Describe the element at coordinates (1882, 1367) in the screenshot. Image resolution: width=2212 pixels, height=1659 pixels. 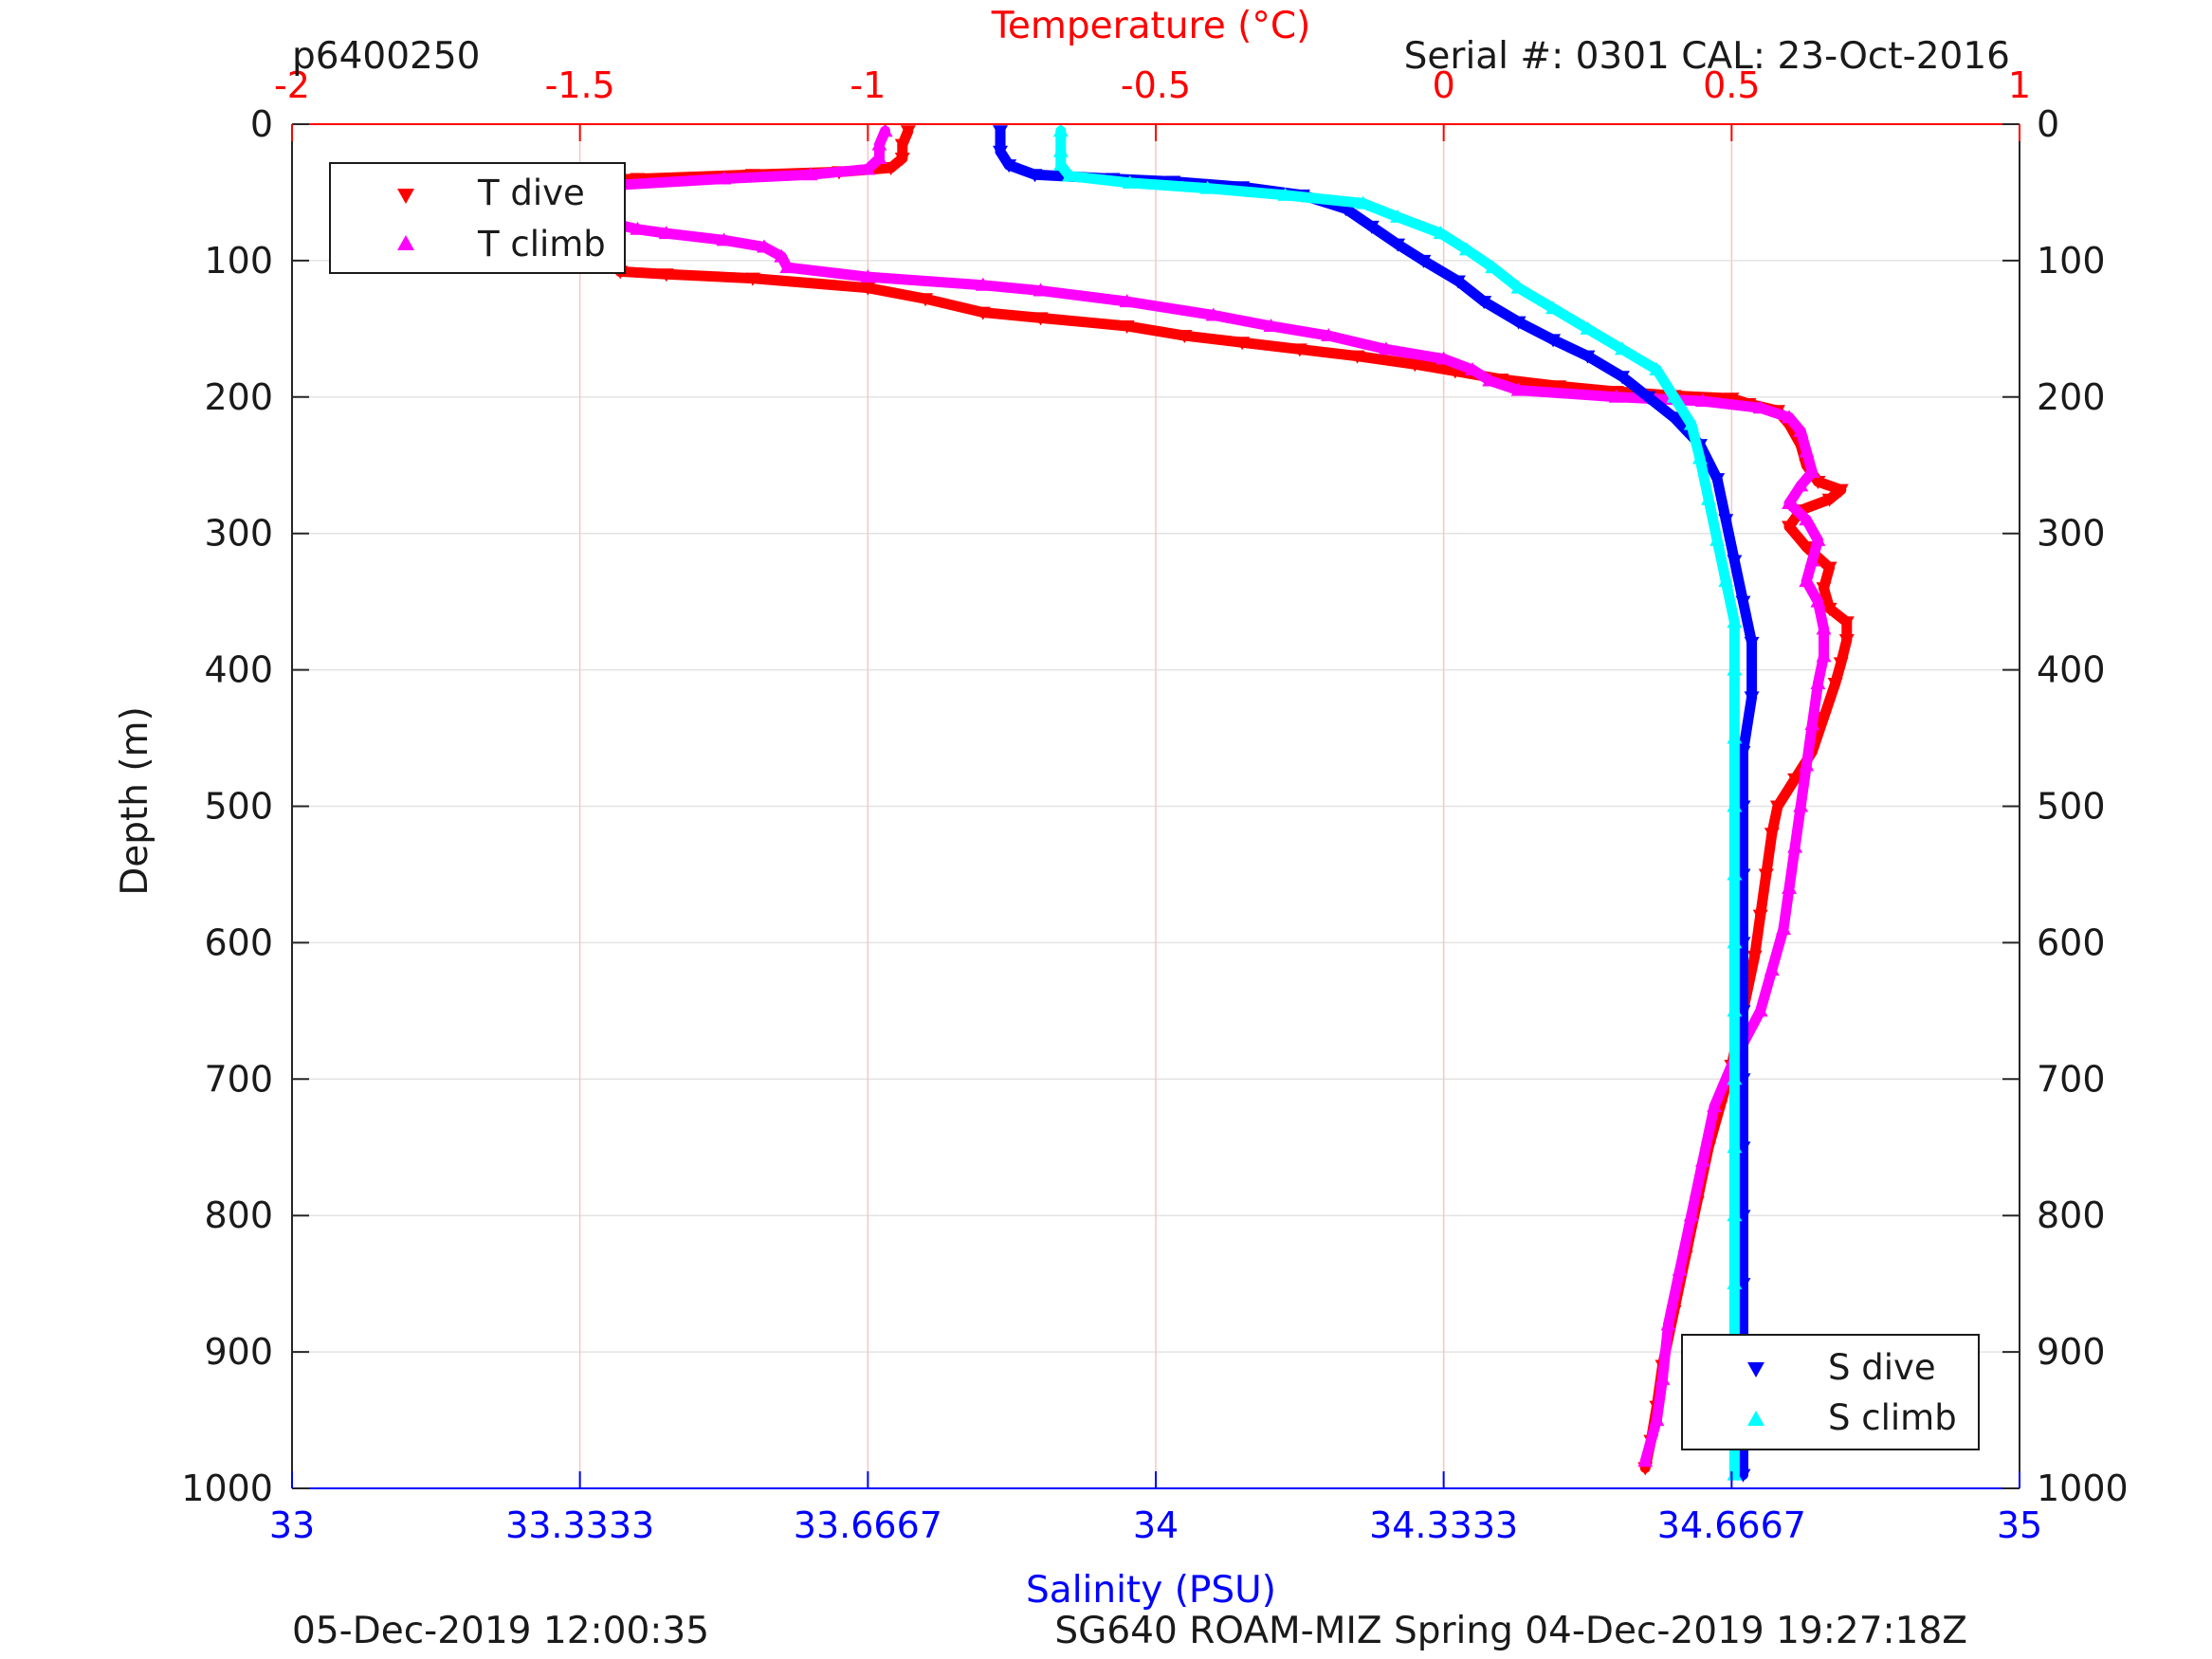
I see `legend-label-s-dive: S dive` at that location.